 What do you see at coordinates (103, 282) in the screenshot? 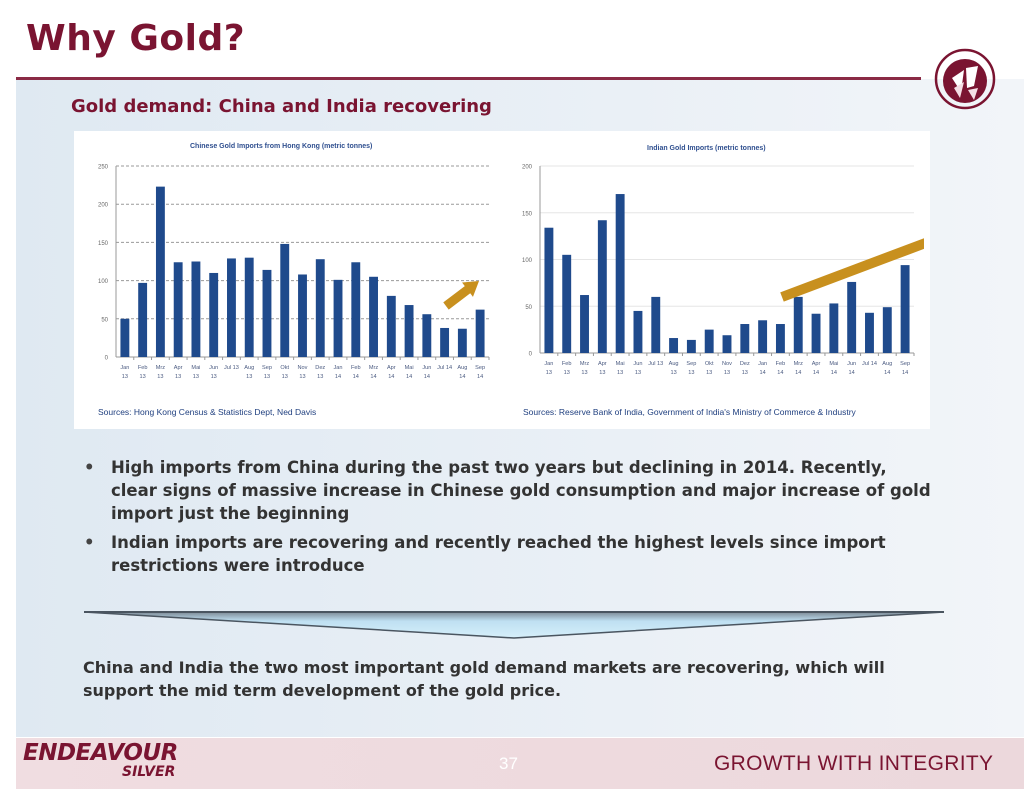
I see `y-tick-label: 100` at bounding box center [103, 282].